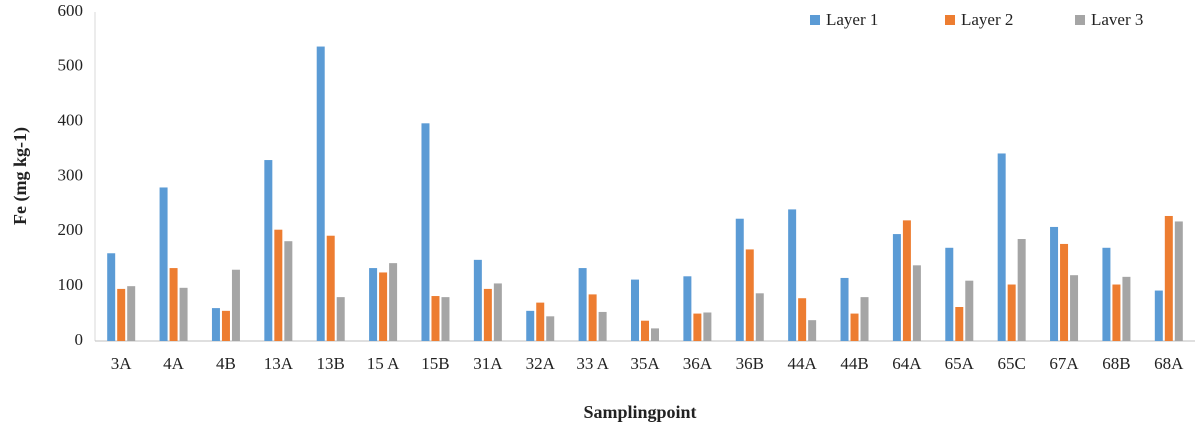 Image resolution: width=1200 pixels, height=434 pixels. I want to click on x-tick-label: 44B, so click(854, 363).